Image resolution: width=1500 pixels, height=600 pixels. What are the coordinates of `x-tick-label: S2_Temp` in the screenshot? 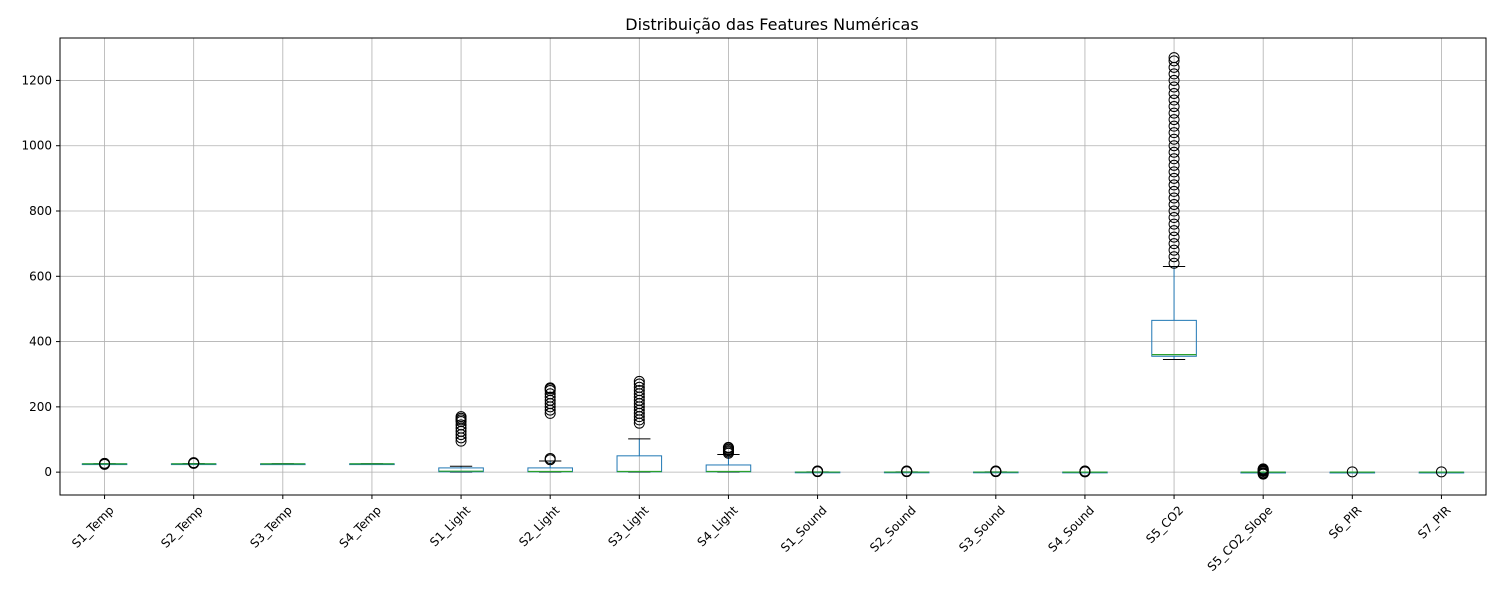 It's located at (182, 527).